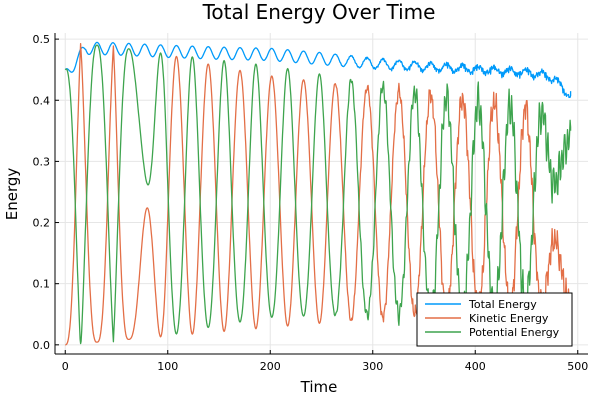  Describe the element at coordinates (42, 223) in the screenshot. I see `y-tick-label-2: 0.2` at that location.